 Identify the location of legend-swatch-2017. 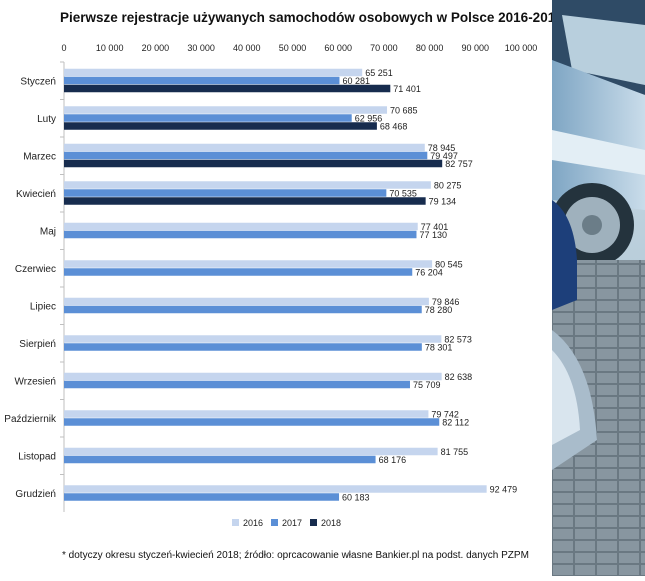
(274, 522).